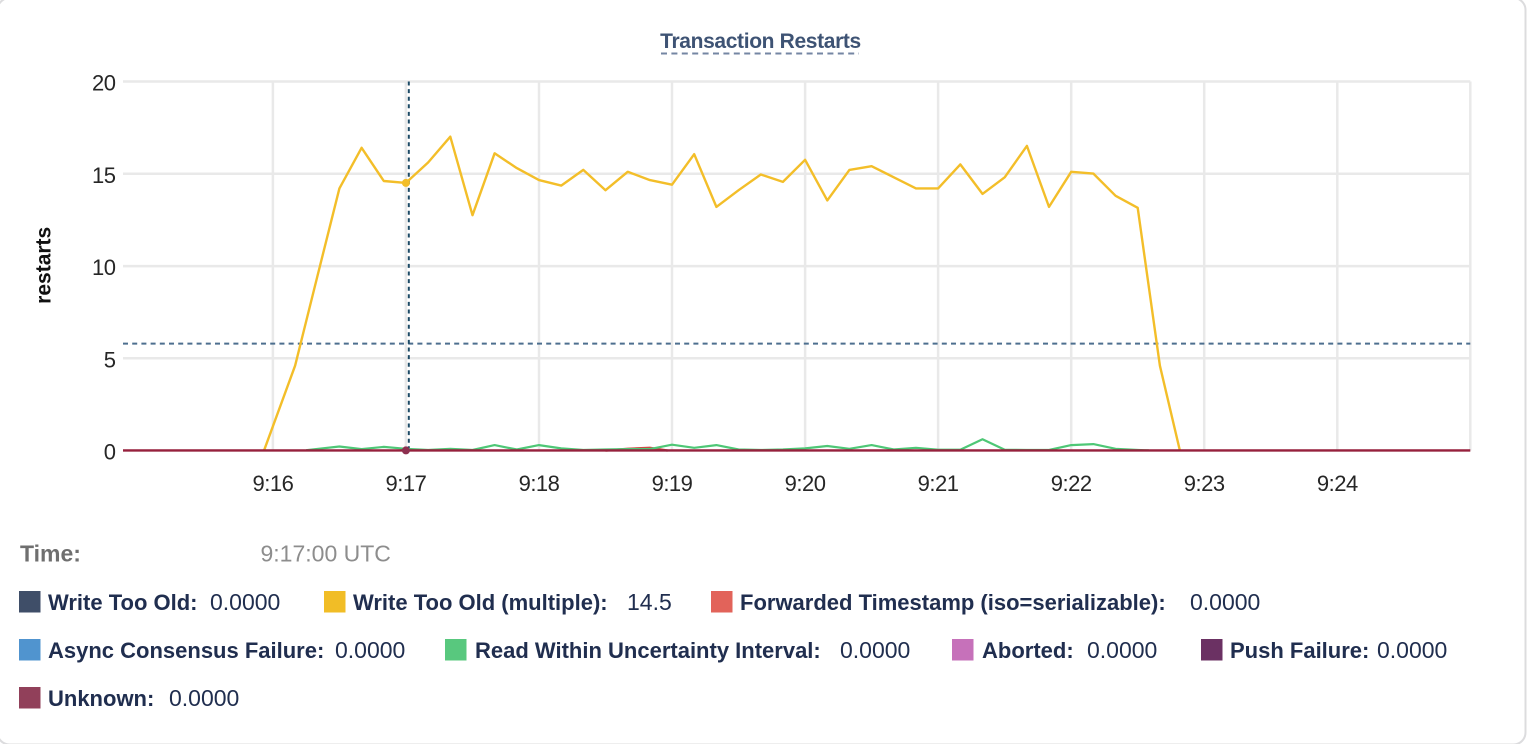 This screenshot has width=1528, height=744. What do you see at coordinates (805, 483) in the screenshot?
I see `svg-text: 9:20` at bounding box center [805, 483].